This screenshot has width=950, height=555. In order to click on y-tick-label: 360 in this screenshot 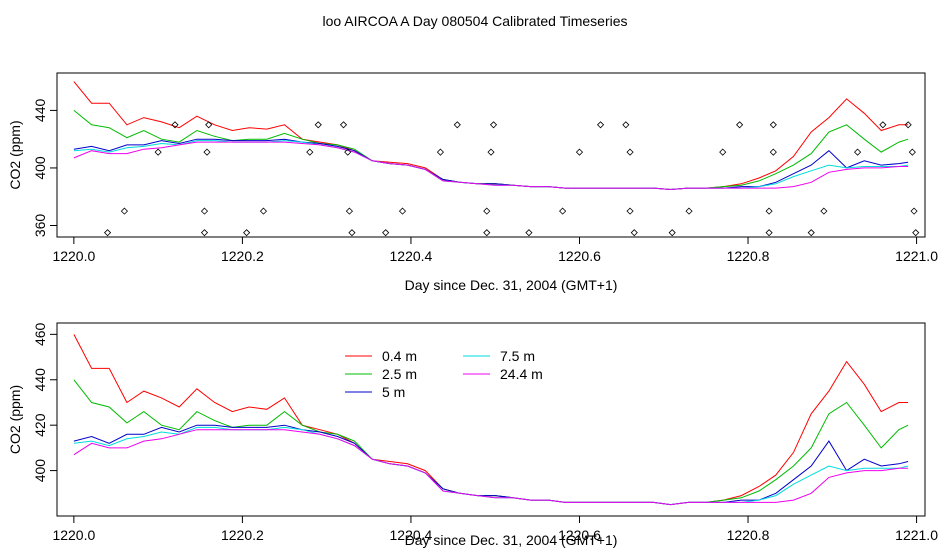, I will do `click(40, 226)`.